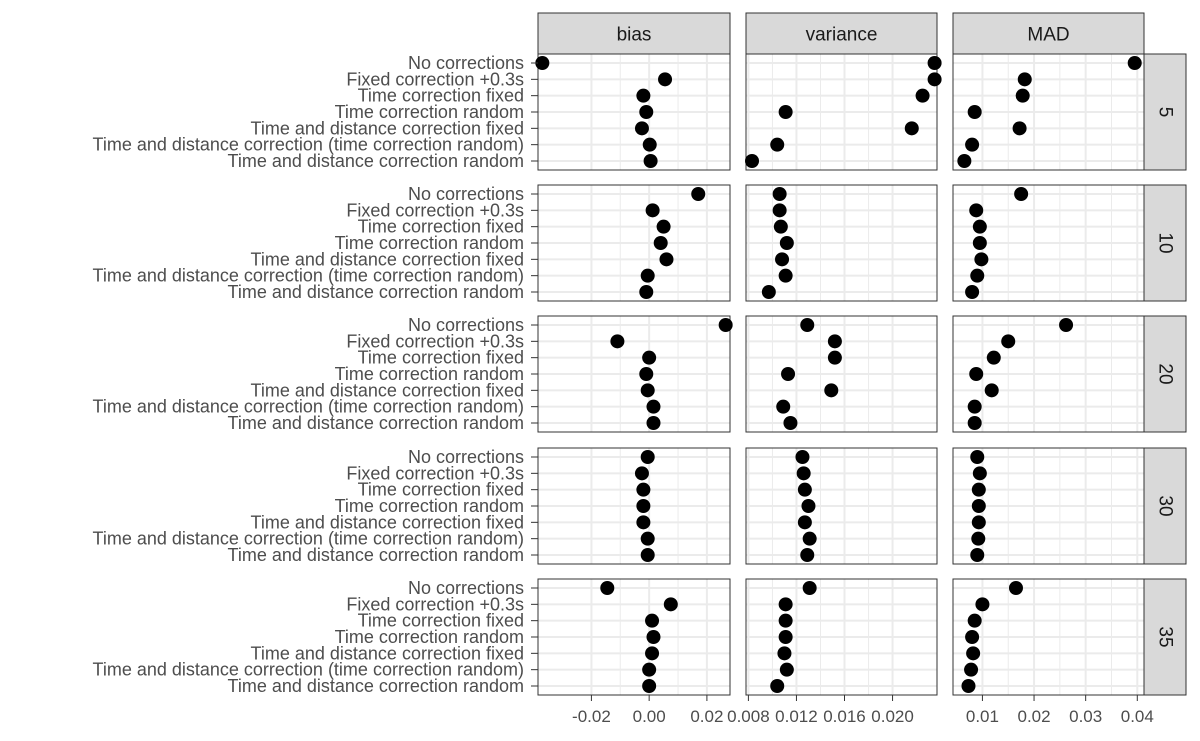 The width and height of the screenshot is (1200, 741). I want to click on facet-strip-label-variance: variance, so click(842, 35).